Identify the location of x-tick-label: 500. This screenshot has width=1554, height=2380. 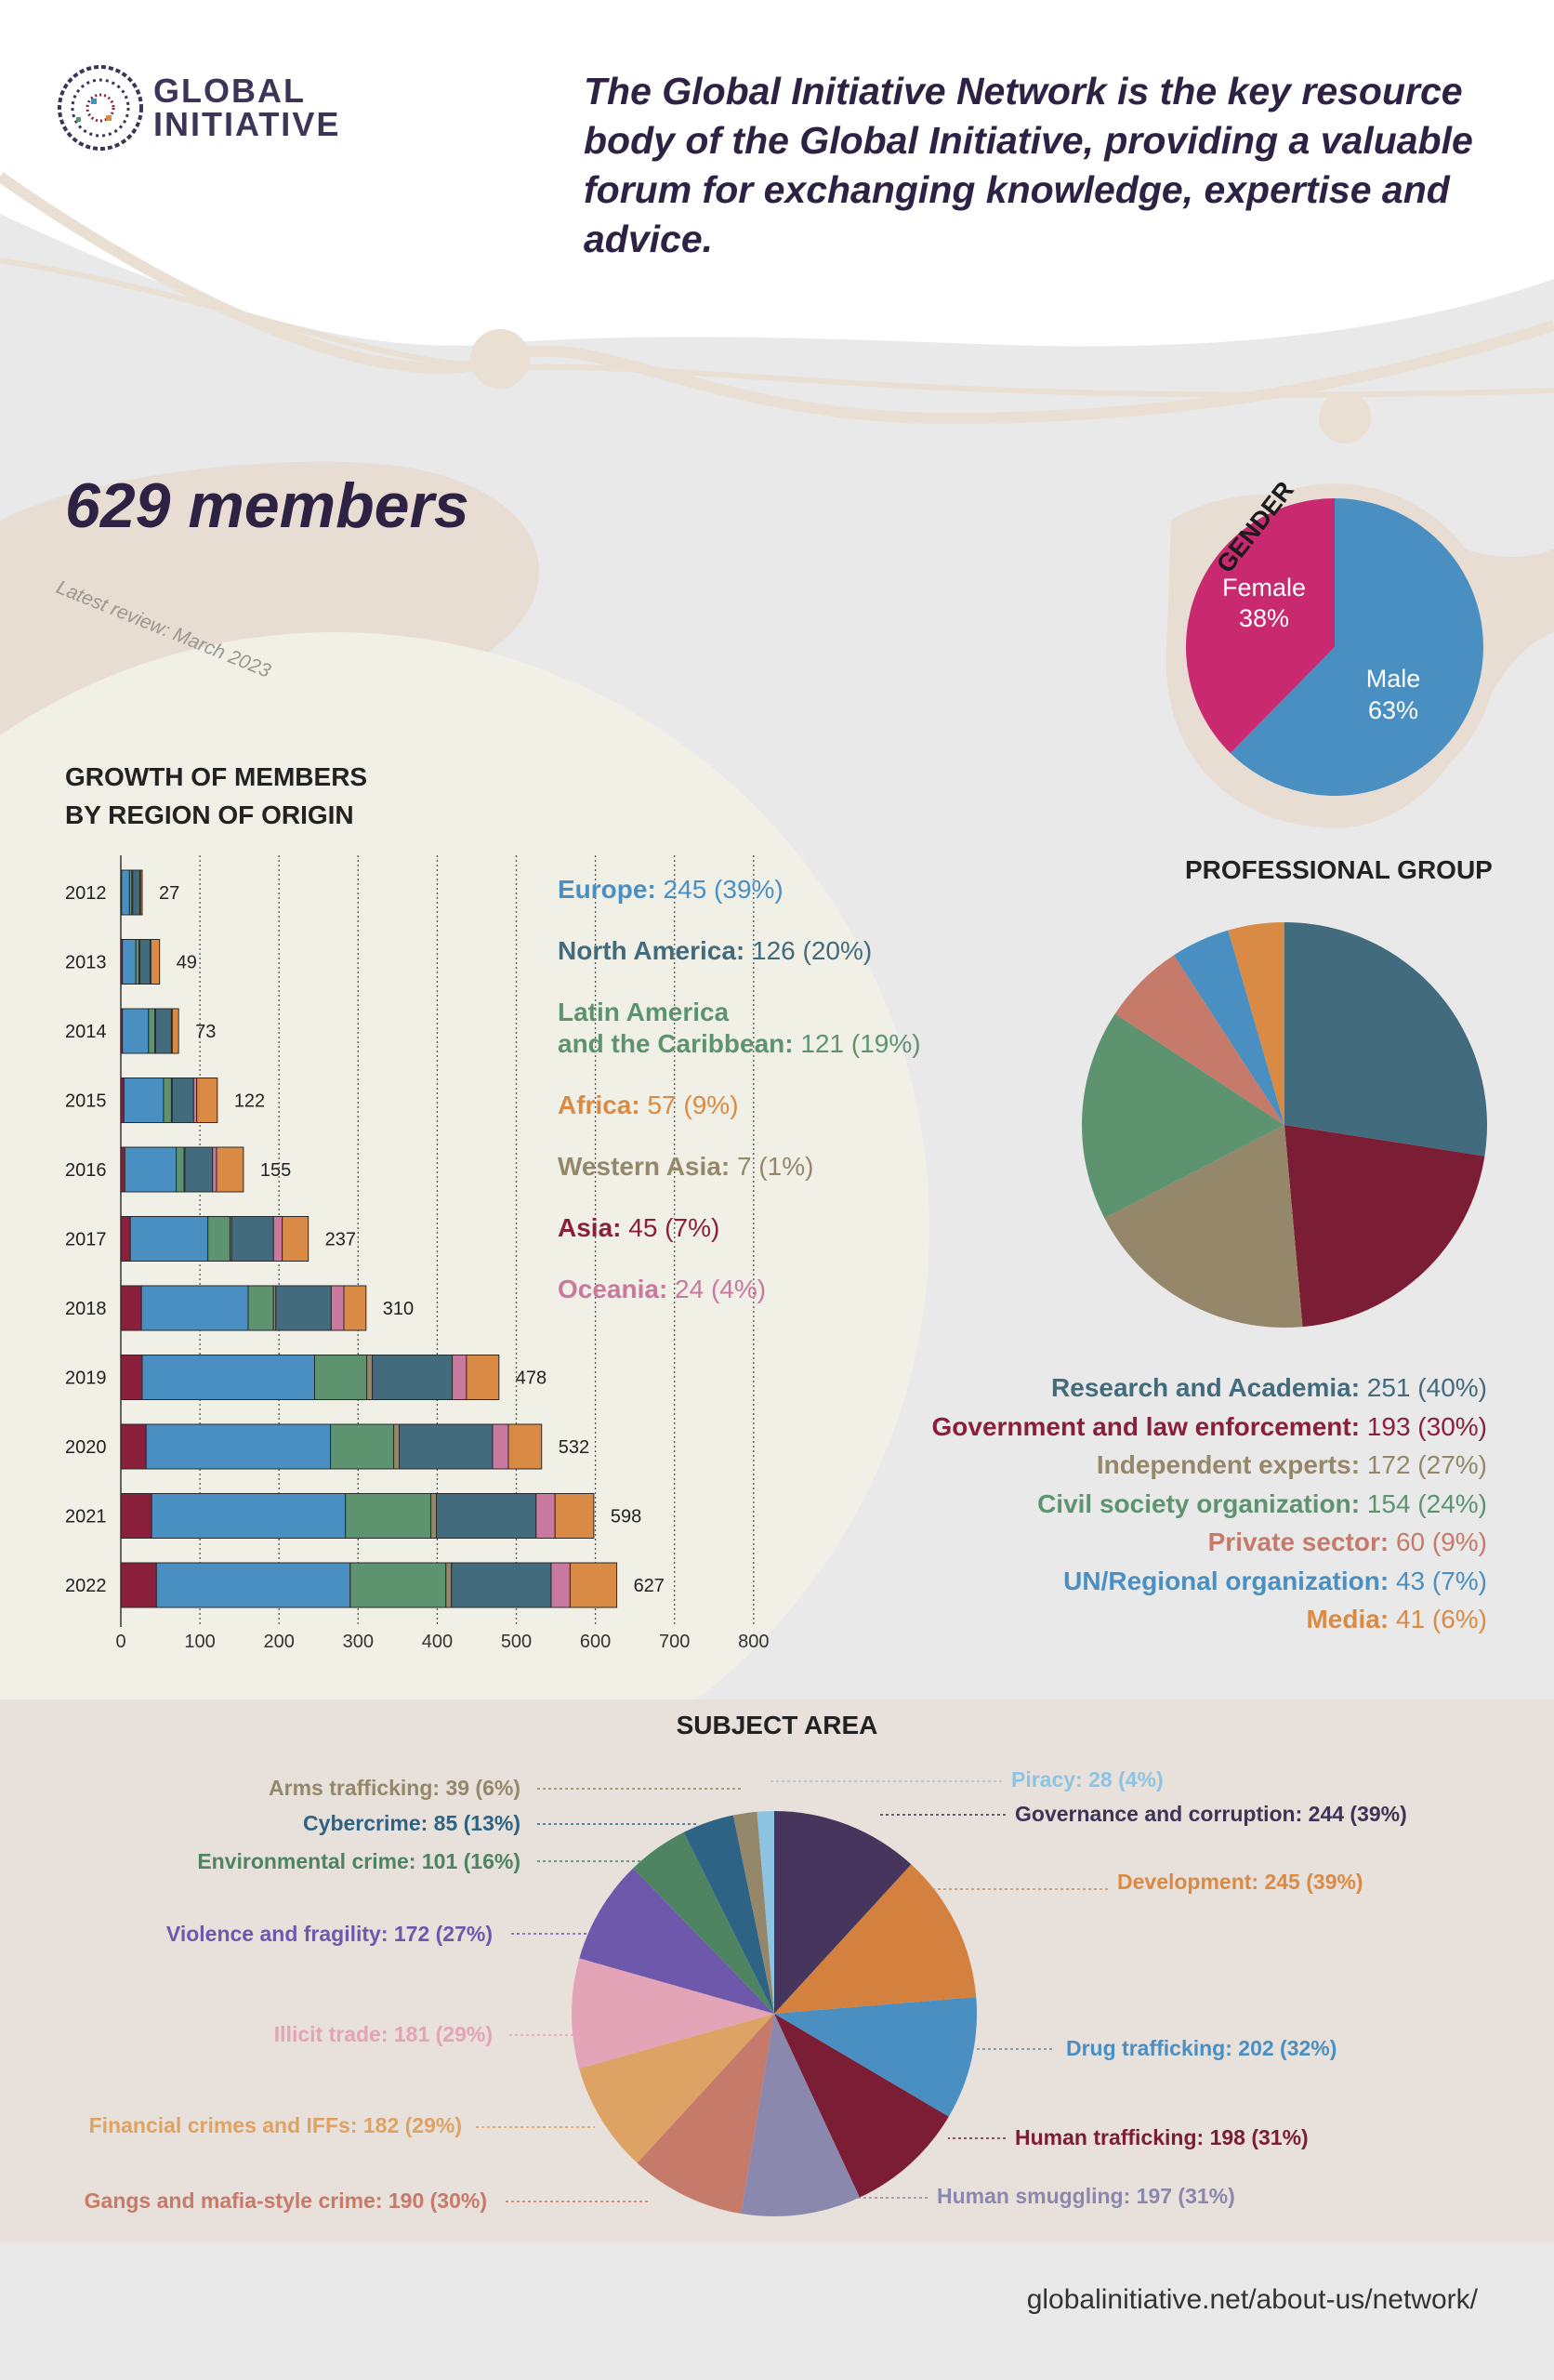
(516, 1642).